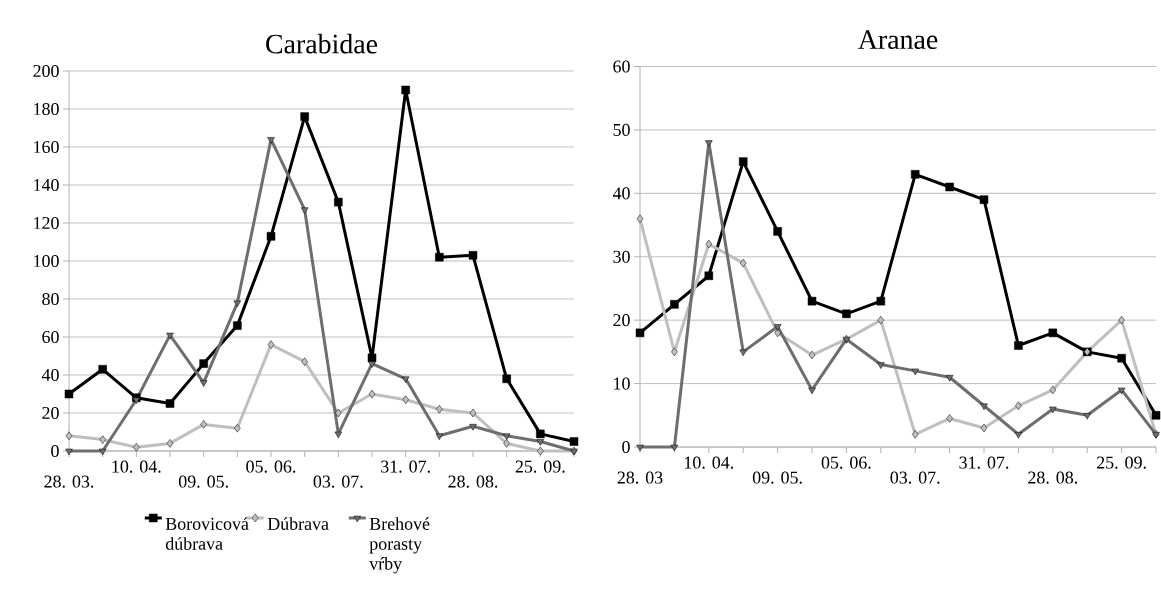 This screenshot has width=1161, height=610. Describe the element at coordinates (322, 43) in the screenshot. I see `chart-title: Carabidae` at that location.